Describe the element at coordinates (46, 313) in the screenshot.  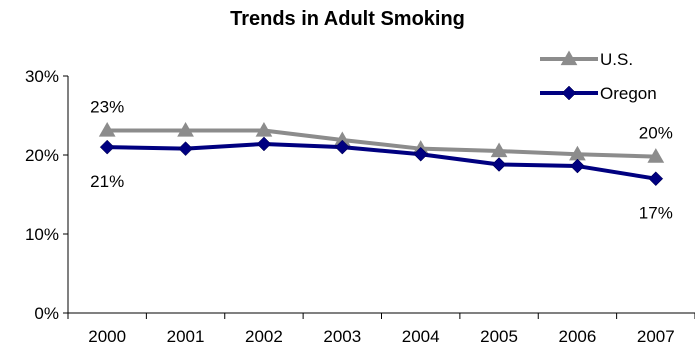
I see `y-tick-label: 0%` at that location.